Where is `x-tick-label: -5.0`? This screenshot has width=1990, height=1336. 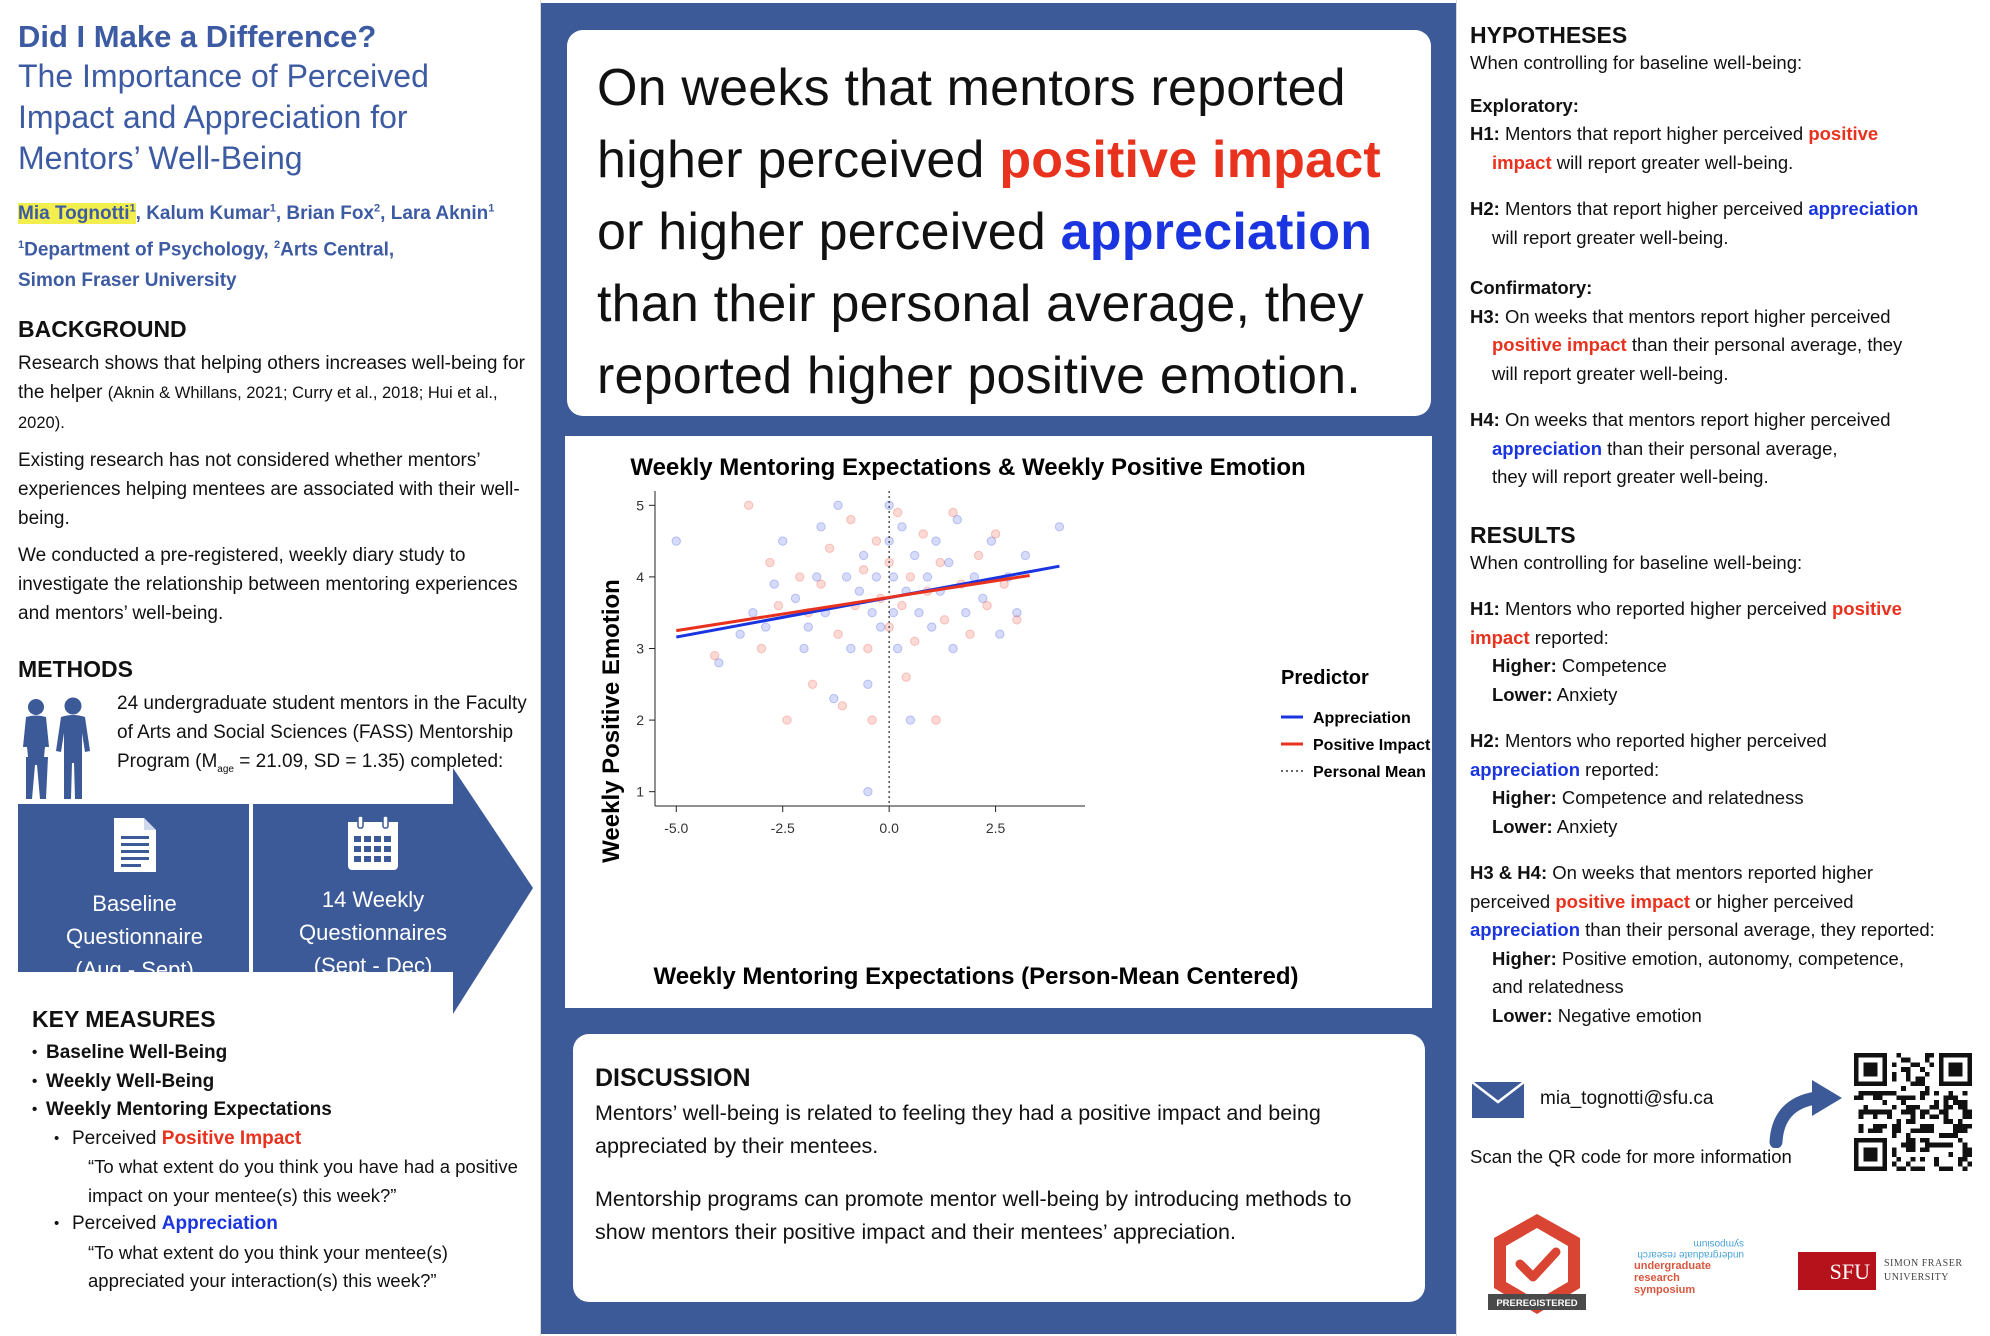 x-tick-label: -5.0 is located at coordinates (676, 828).